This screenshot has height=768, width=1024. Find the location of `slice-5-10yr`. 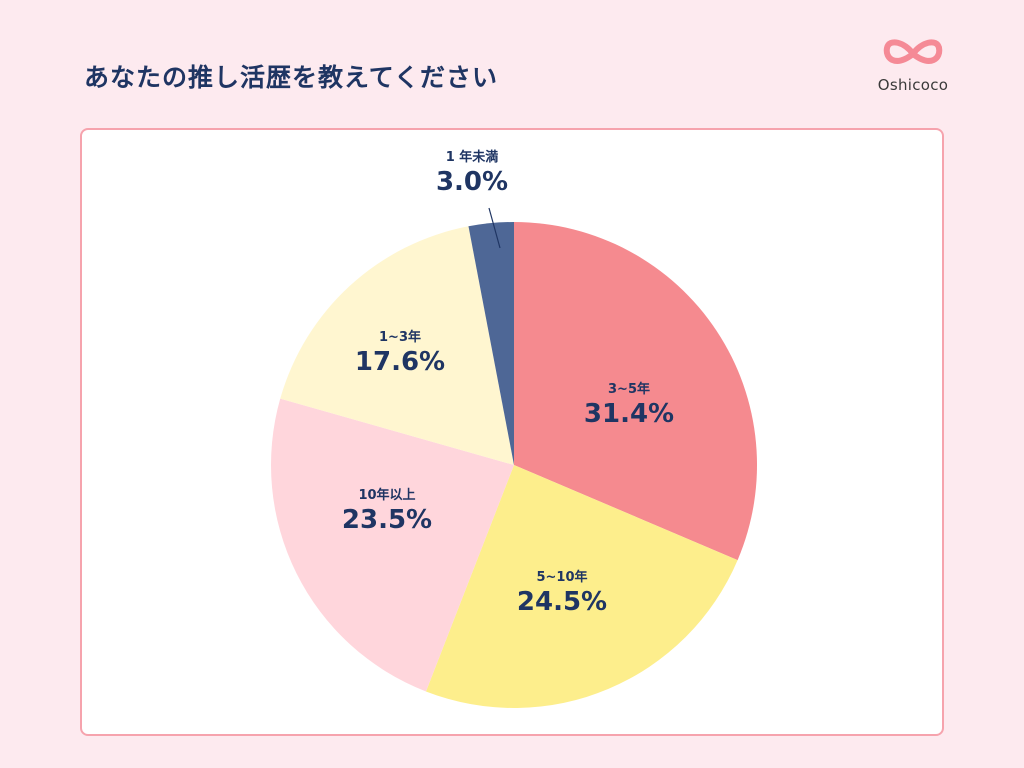

slice-5-10yr is located at coordinates (581, 586).